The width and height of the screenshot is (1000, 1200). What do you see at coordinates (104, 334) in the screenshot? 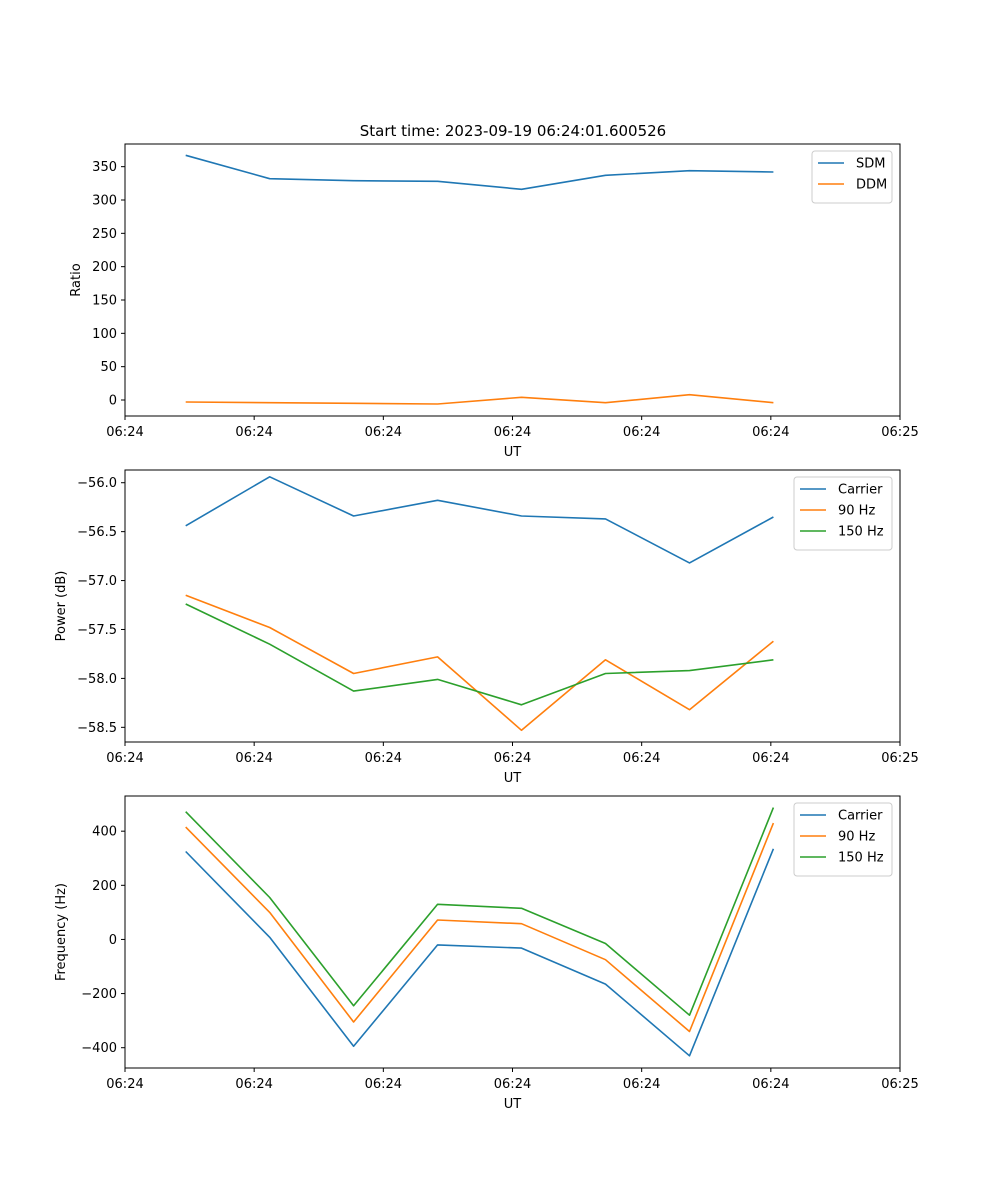
I see `ratio-y-tick-label: 100` at bounding box center [104, 334].